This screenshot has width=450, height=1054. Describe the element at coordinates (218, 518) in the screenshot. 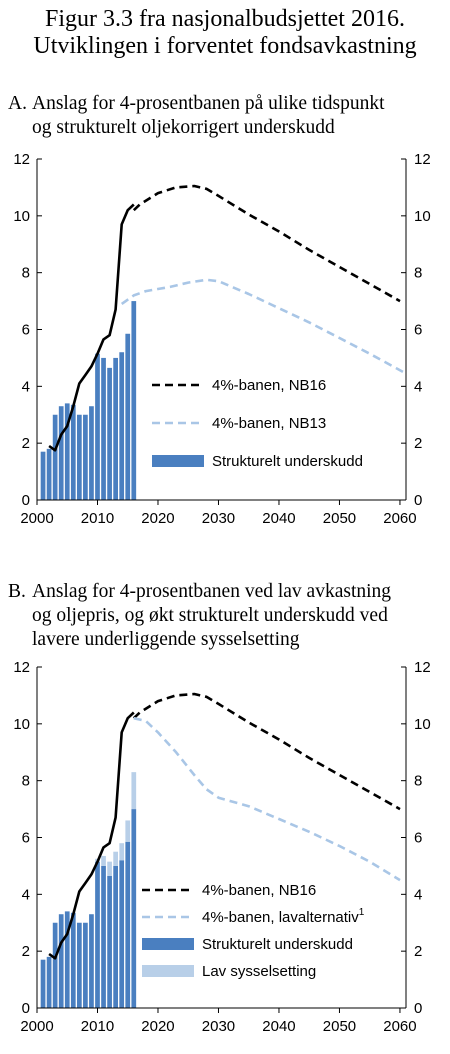

I see `x-tick-label: 2030` at that location.